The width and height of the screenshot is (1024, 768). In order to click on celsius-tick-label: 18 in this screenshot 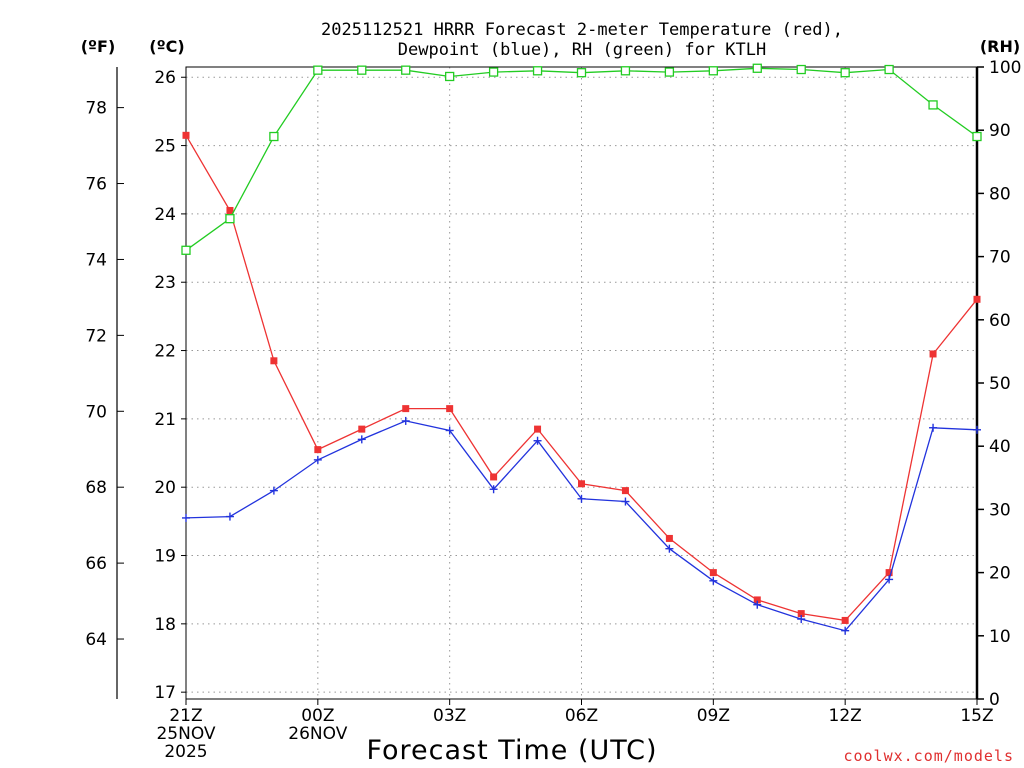, I will do `click(165, 625)`.